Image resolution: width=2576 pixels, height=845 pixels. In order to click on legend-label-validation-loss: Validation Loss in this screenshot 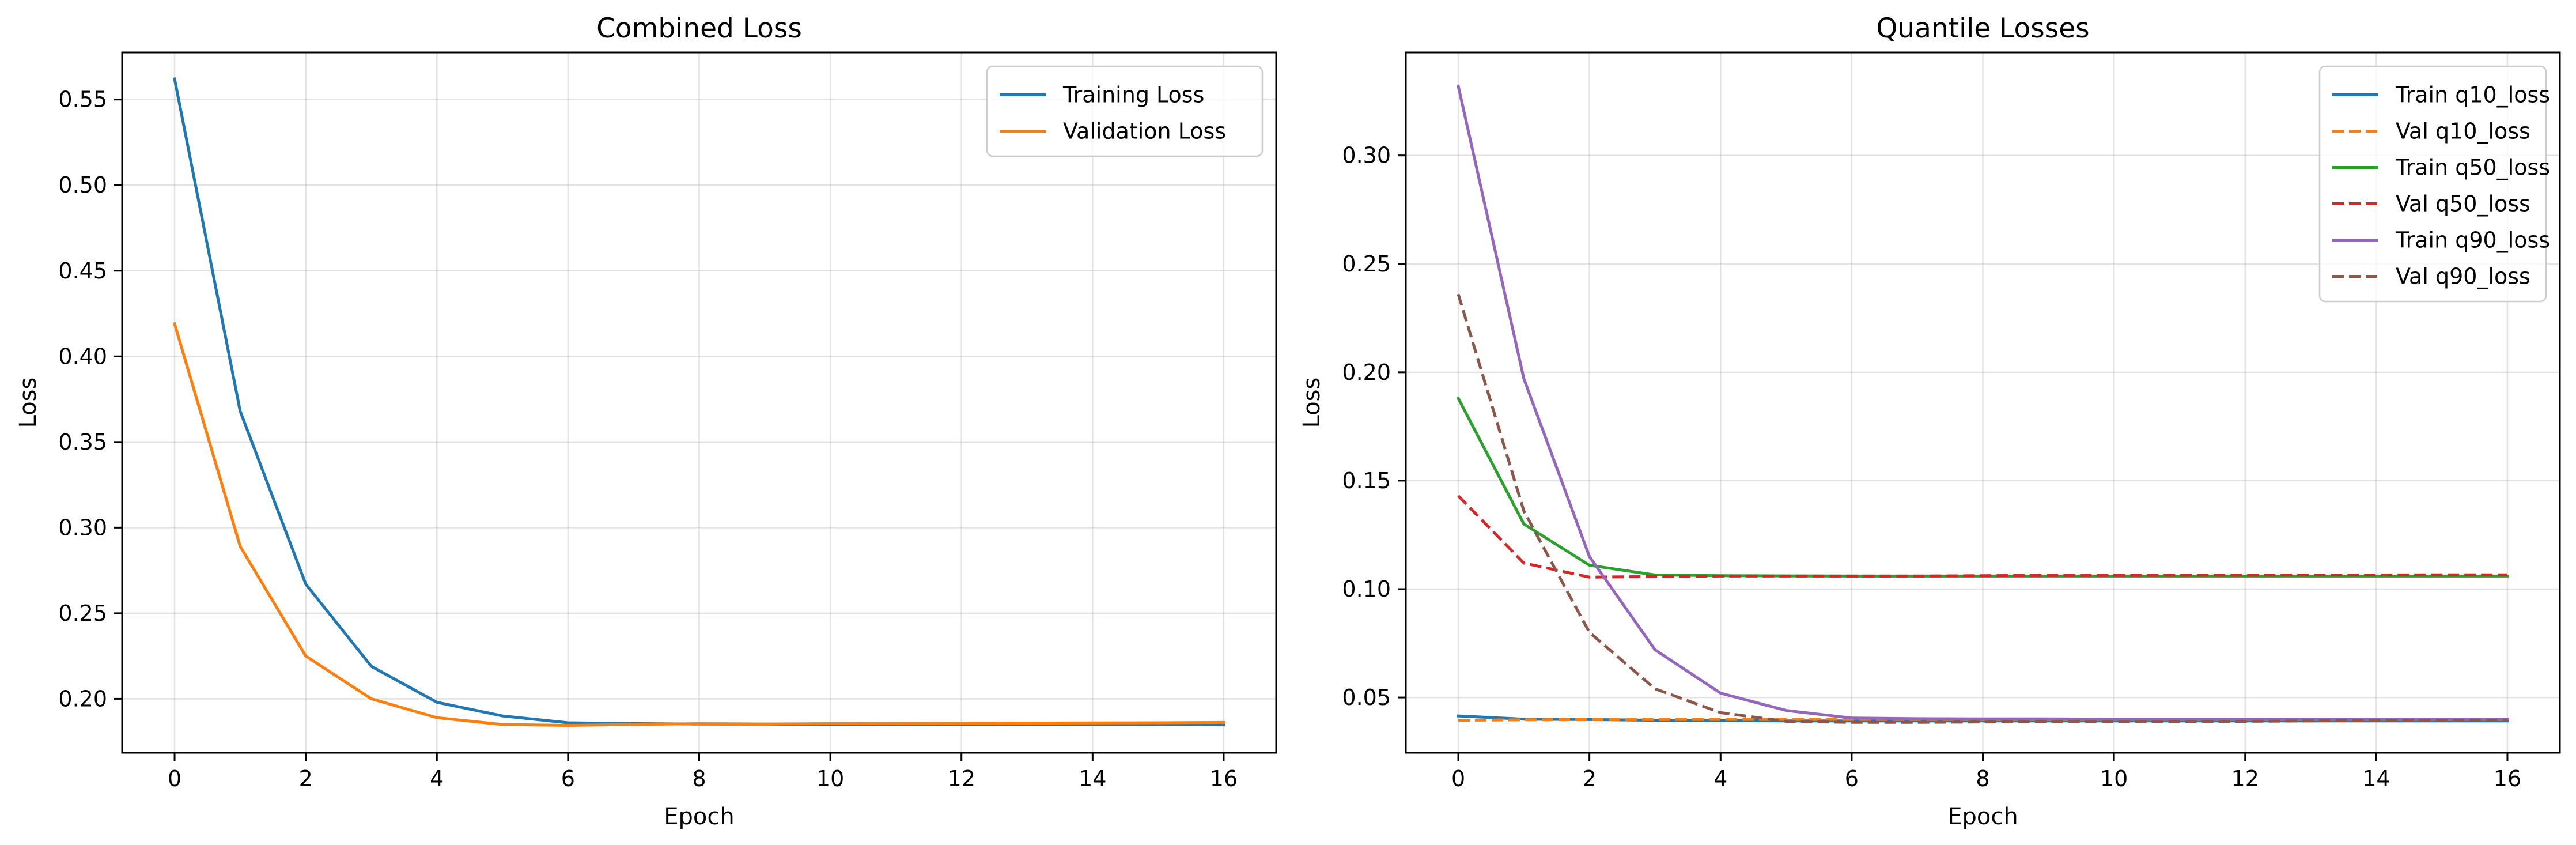, I will do `click(1144, 131)`.